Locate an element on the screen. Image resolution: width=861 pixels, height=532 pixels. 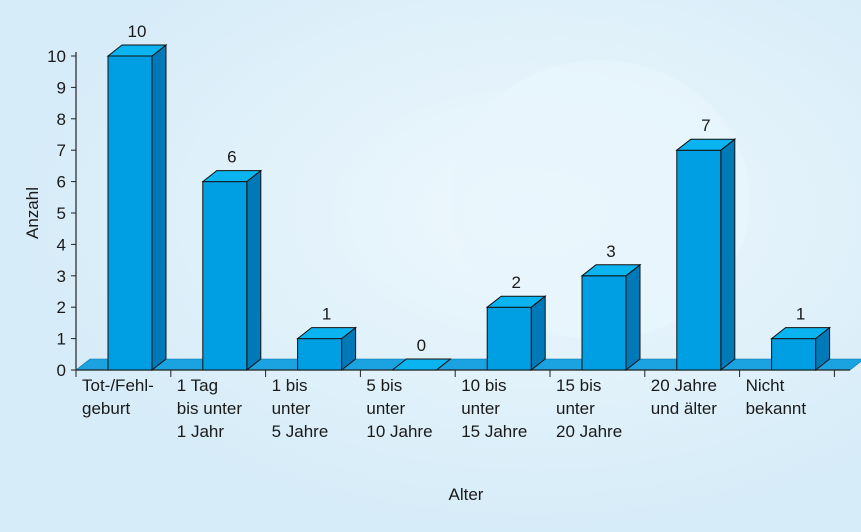
y-tick-label: 0 is located at coordinates (61, 370).